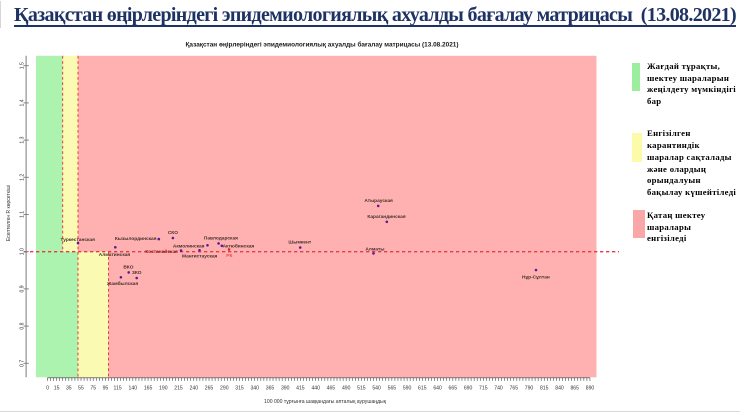 This screenshot has width=740, height=416. Describe the element at coordinates (239, 388) in the screenshot. I see `svg-text: 315` at that location.